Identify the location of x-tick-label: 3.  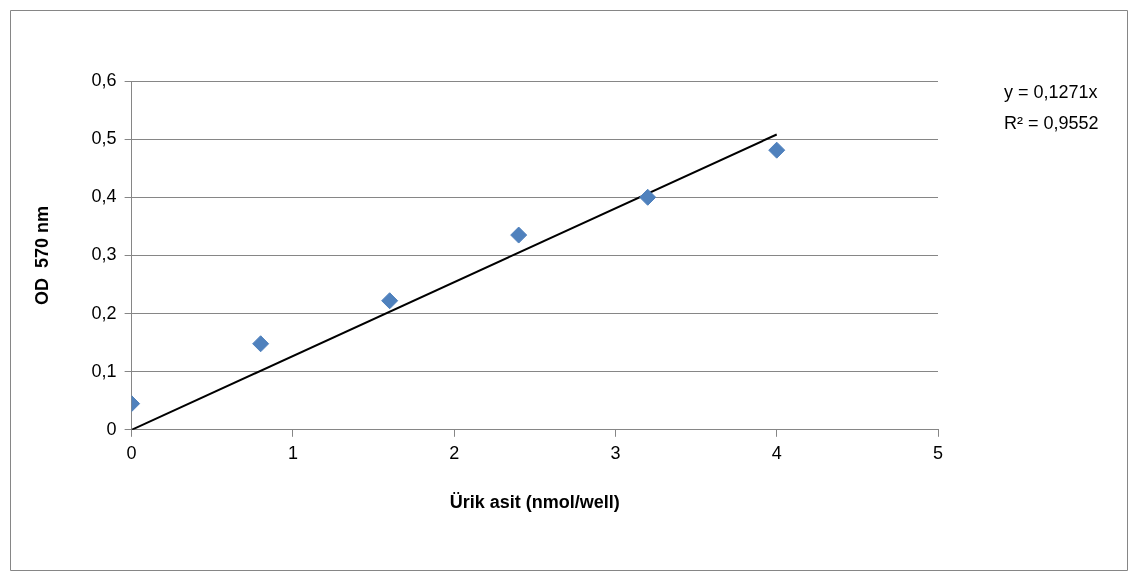
(615, 452).